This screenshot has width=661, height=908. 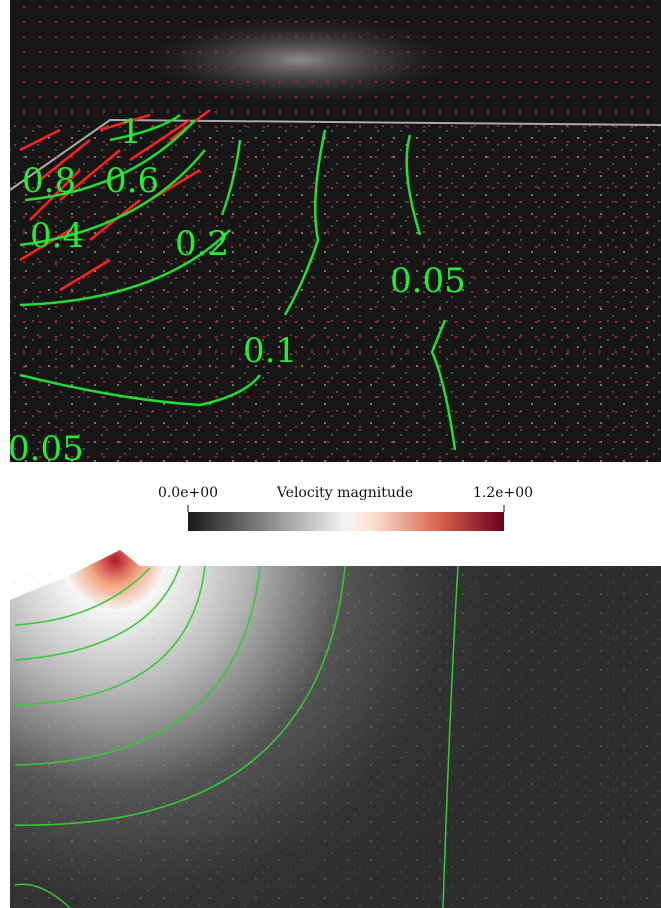 What do you see at coordinates (503, 493) in the screenshot?
I see `colorbar-max: 1.2e+00` at bounding box center [503, 493].